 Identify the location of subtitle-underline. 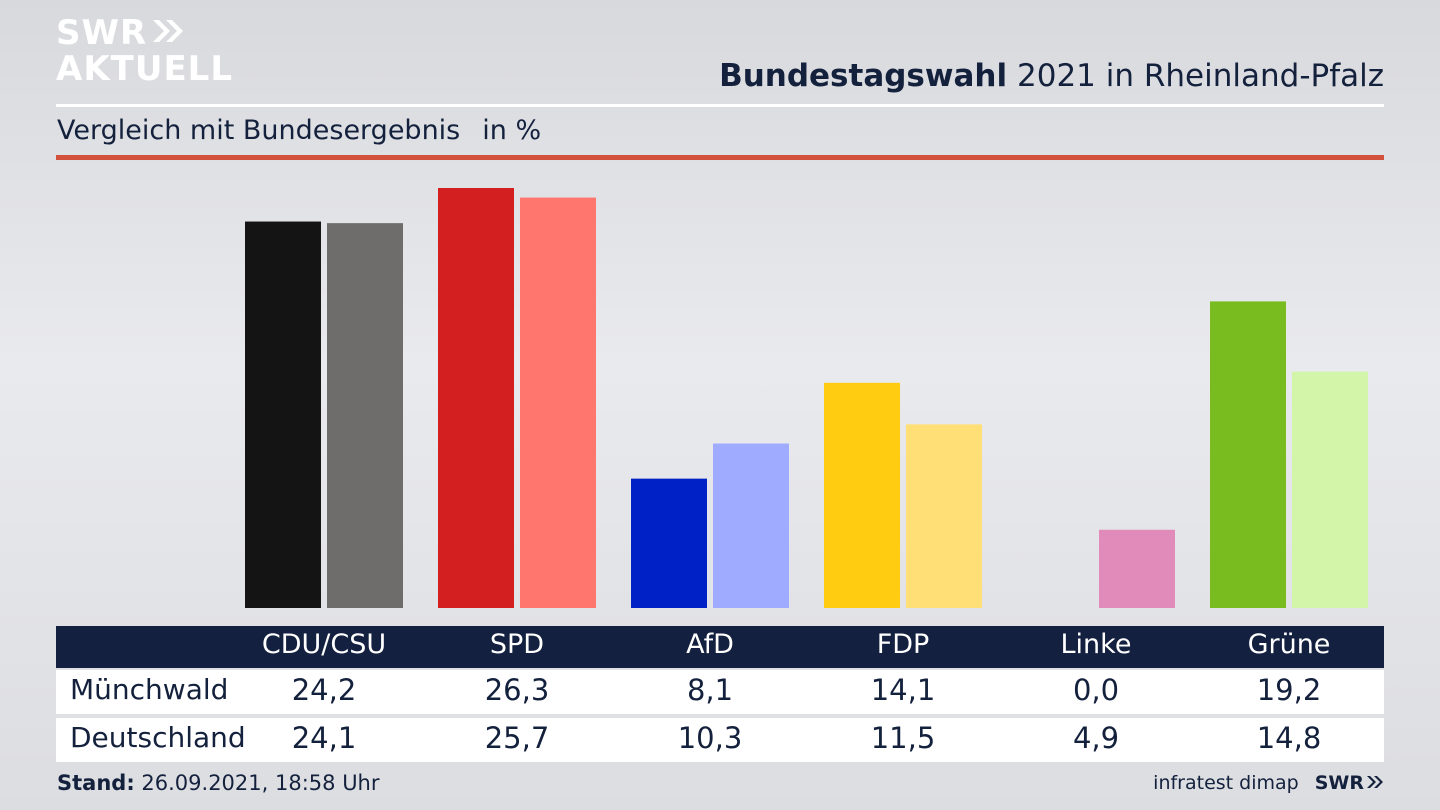
(720, 157).